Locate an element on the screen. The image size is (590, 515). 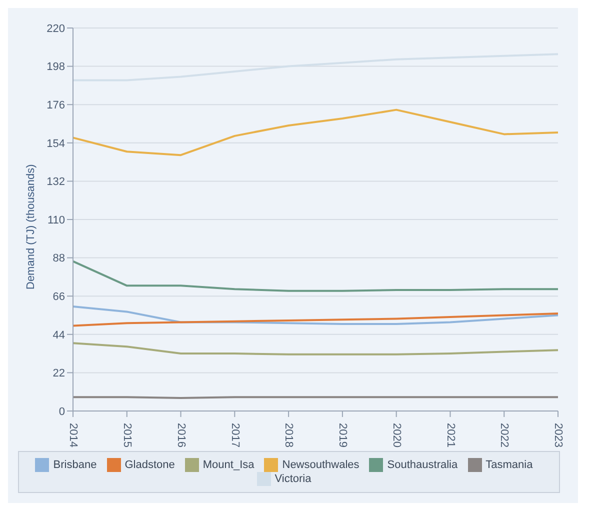
y-tick-label: 66 is located at coordinates (58, 297).